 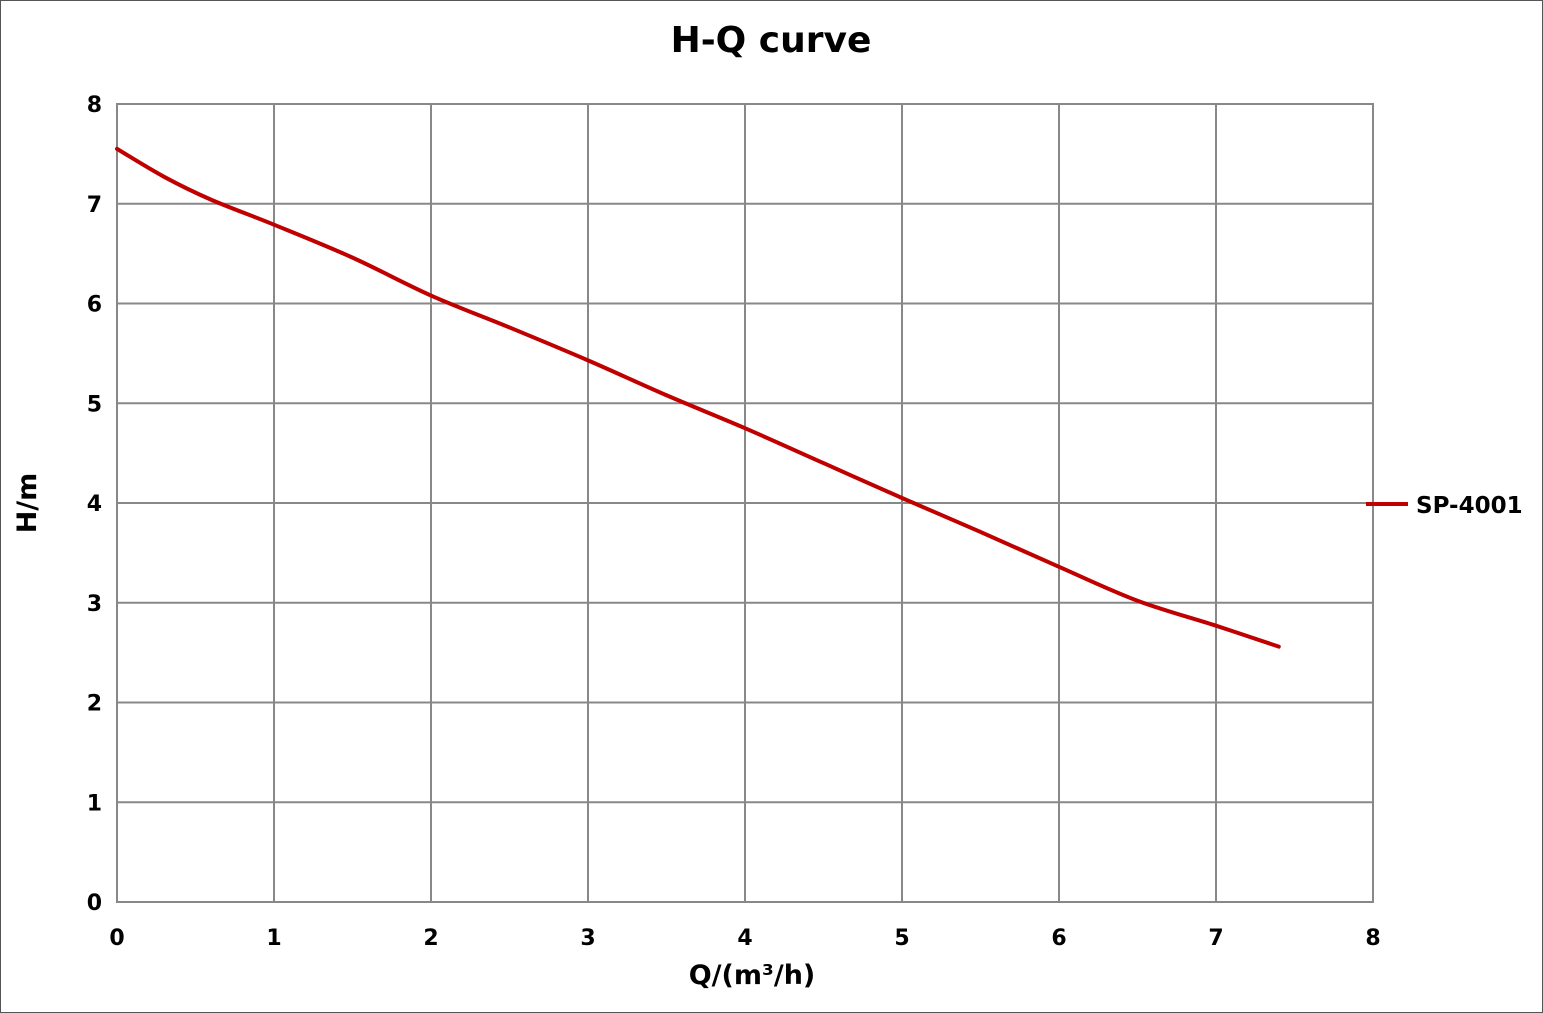 What do you see at coordinates (116, 938) in the screenshot?
I see `x-tick-label: 0` at bounding box center [116, 938].